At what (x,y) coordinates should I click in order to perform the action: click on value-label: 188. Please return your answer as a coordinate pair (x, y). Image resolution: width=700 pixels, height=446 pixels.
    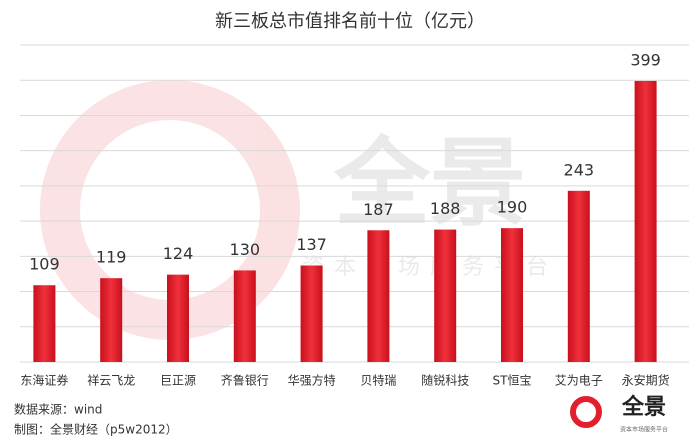
    Looking at the image, I should click on (445, 208).